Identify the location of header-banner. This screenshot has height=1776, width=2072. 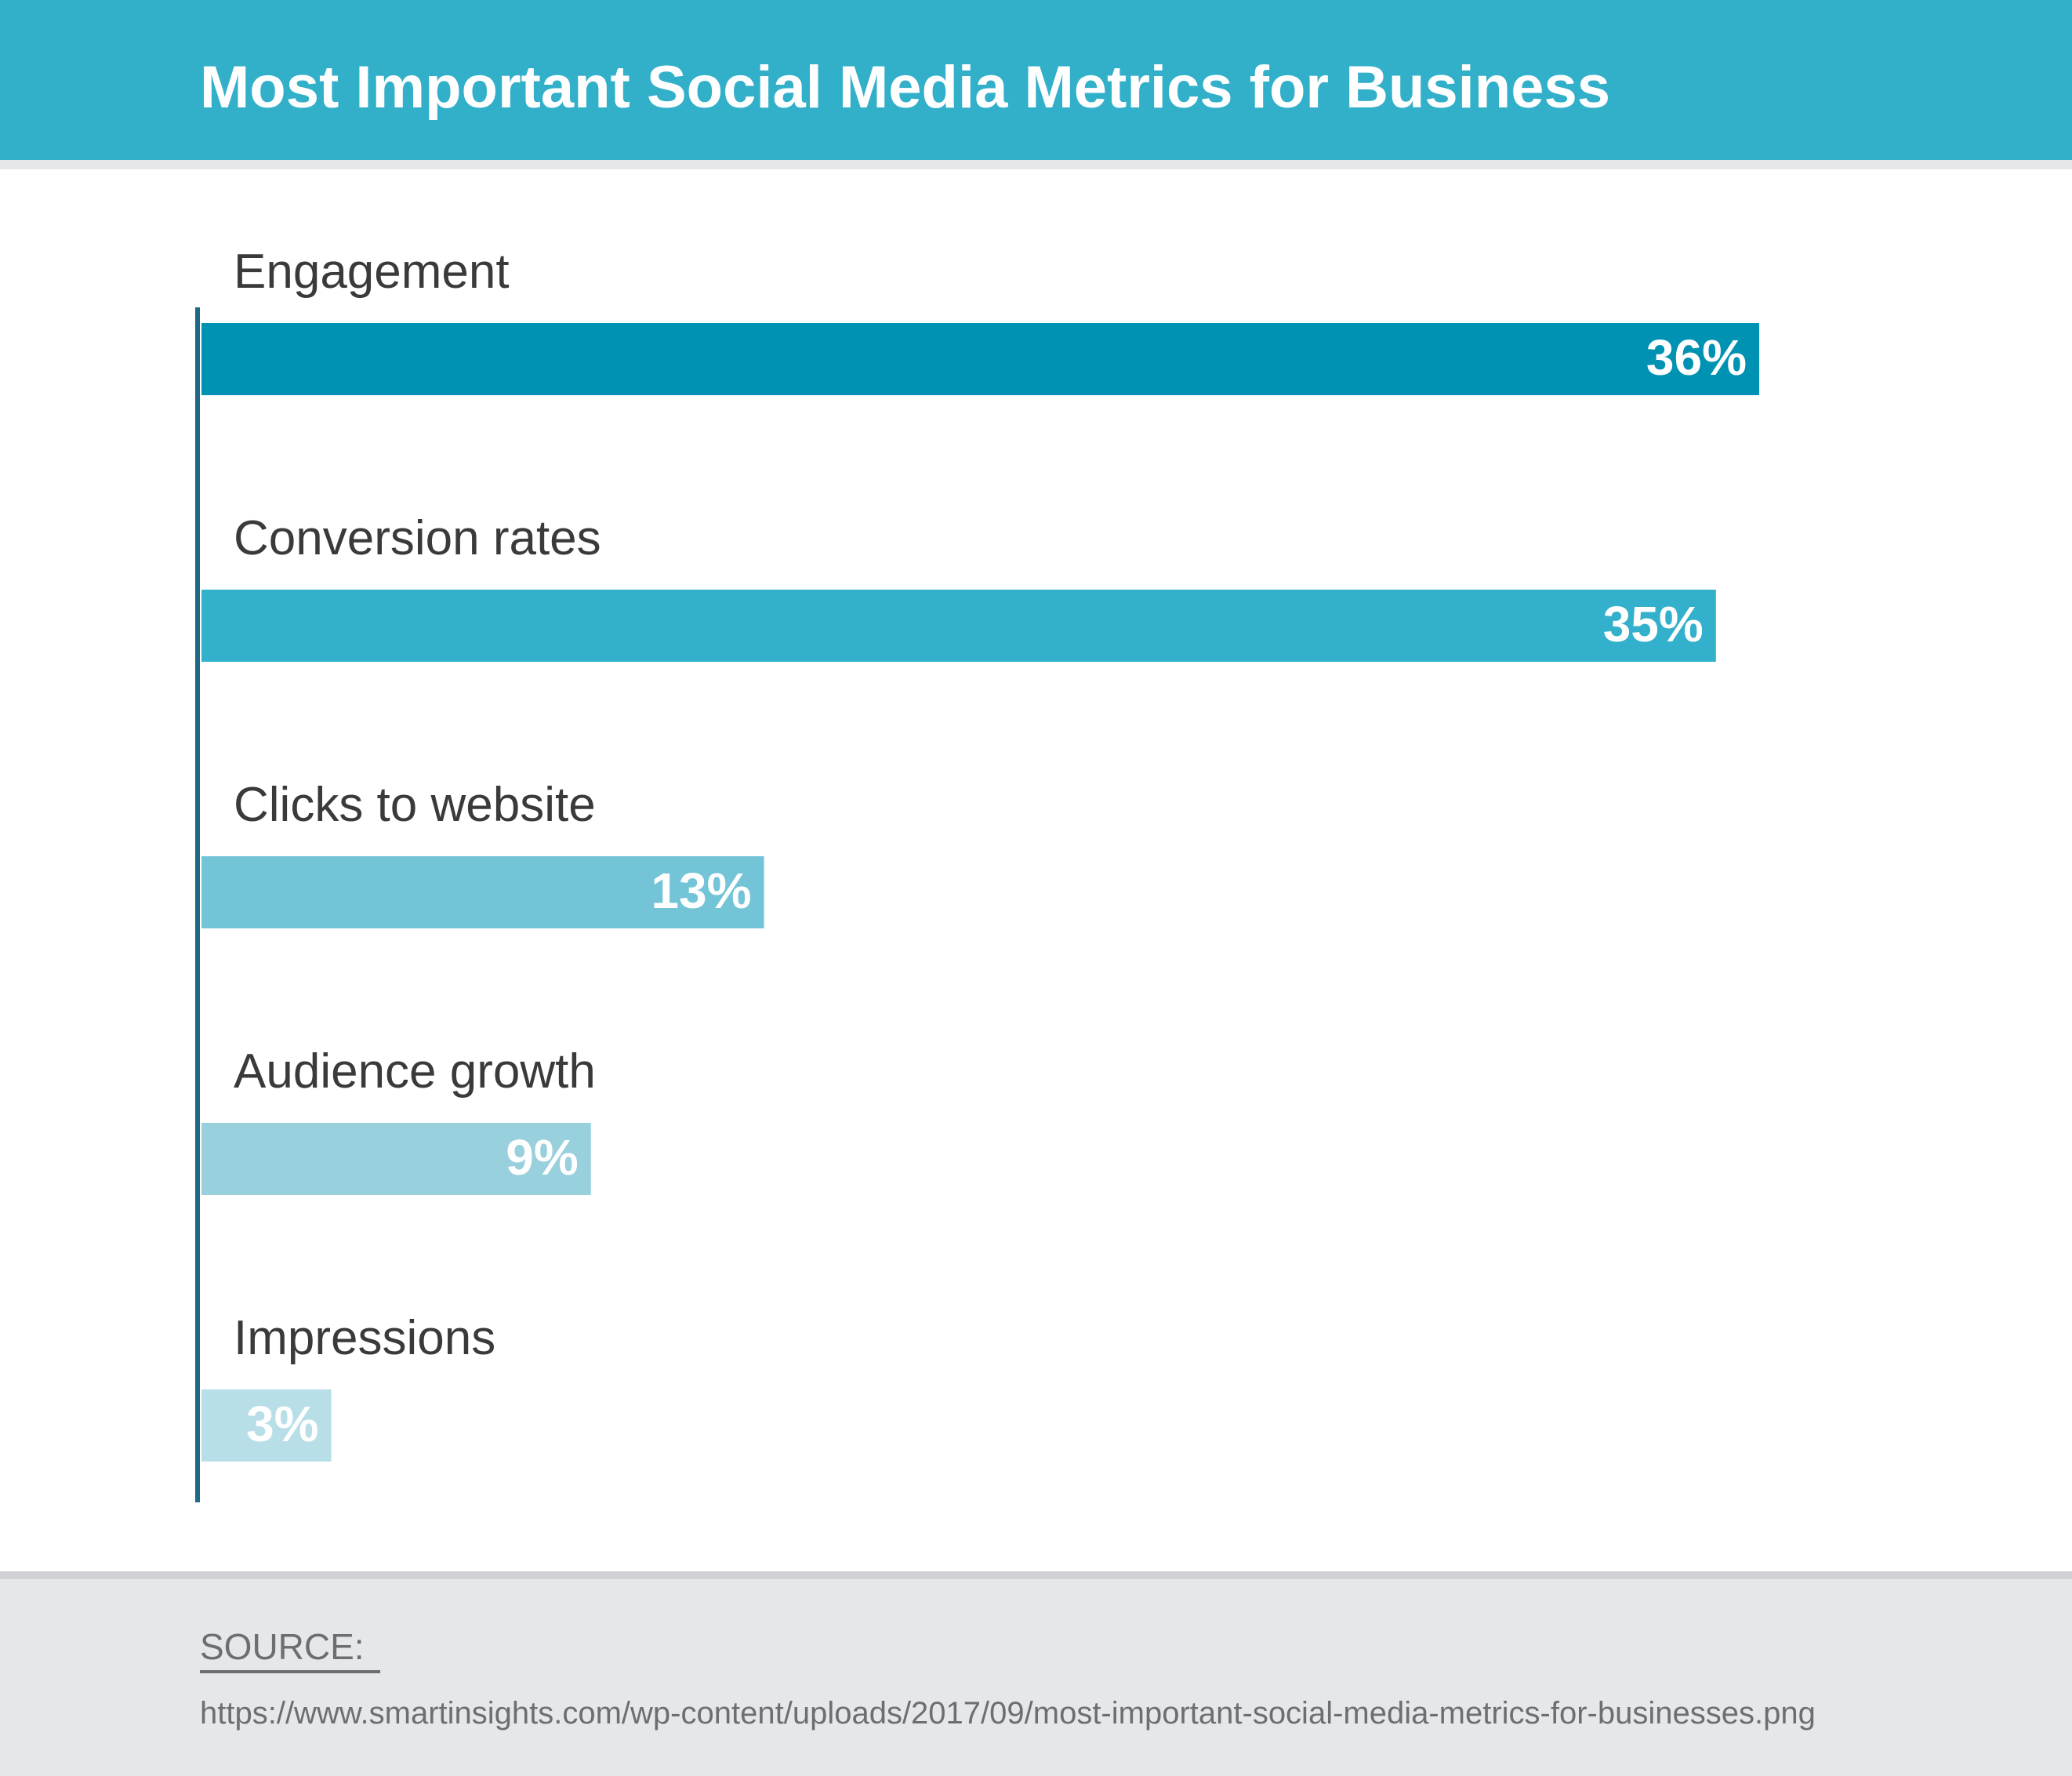
(1036, 80).